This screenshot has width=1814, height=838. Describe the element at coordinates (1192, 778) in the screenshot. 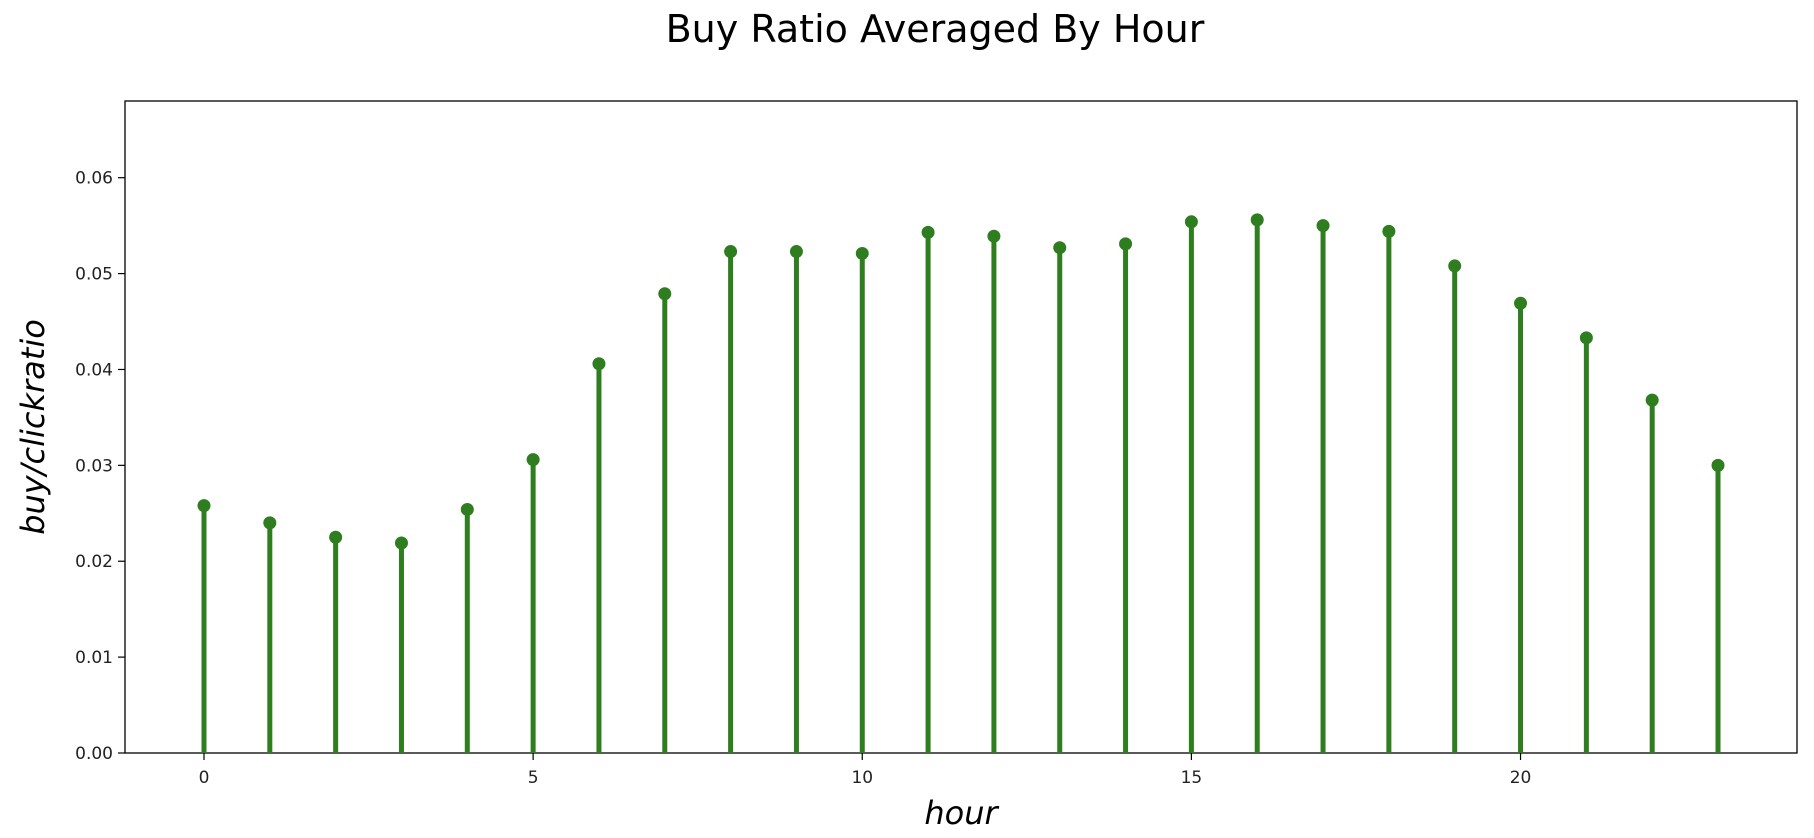

I see `x-tick-label: 15` at that location.